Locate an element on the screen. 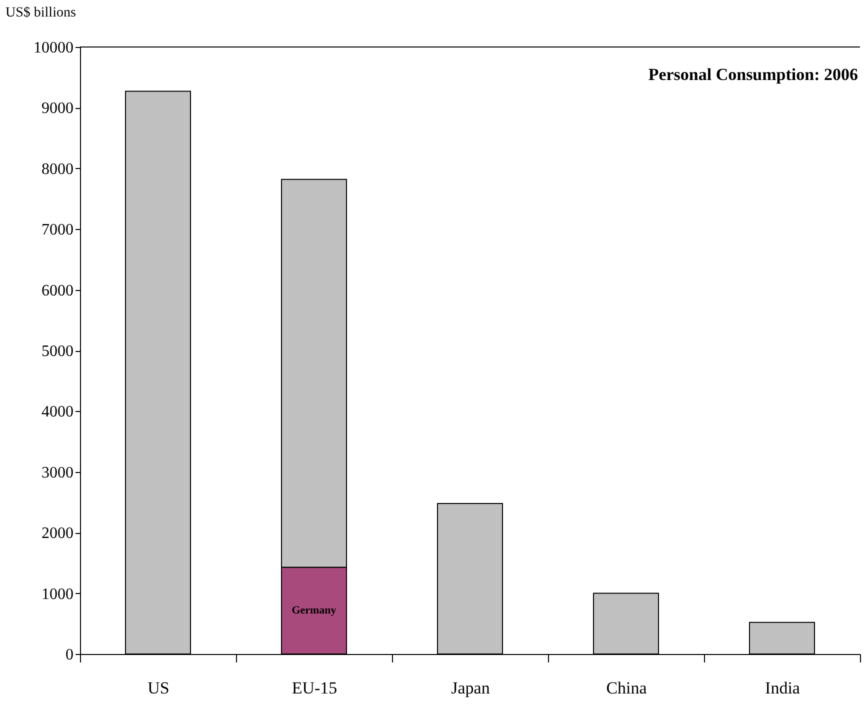 Image resolution: width=866 pixels, height=728 pixels. y-tick-label: 8000 is located at coordinates (58, 169).